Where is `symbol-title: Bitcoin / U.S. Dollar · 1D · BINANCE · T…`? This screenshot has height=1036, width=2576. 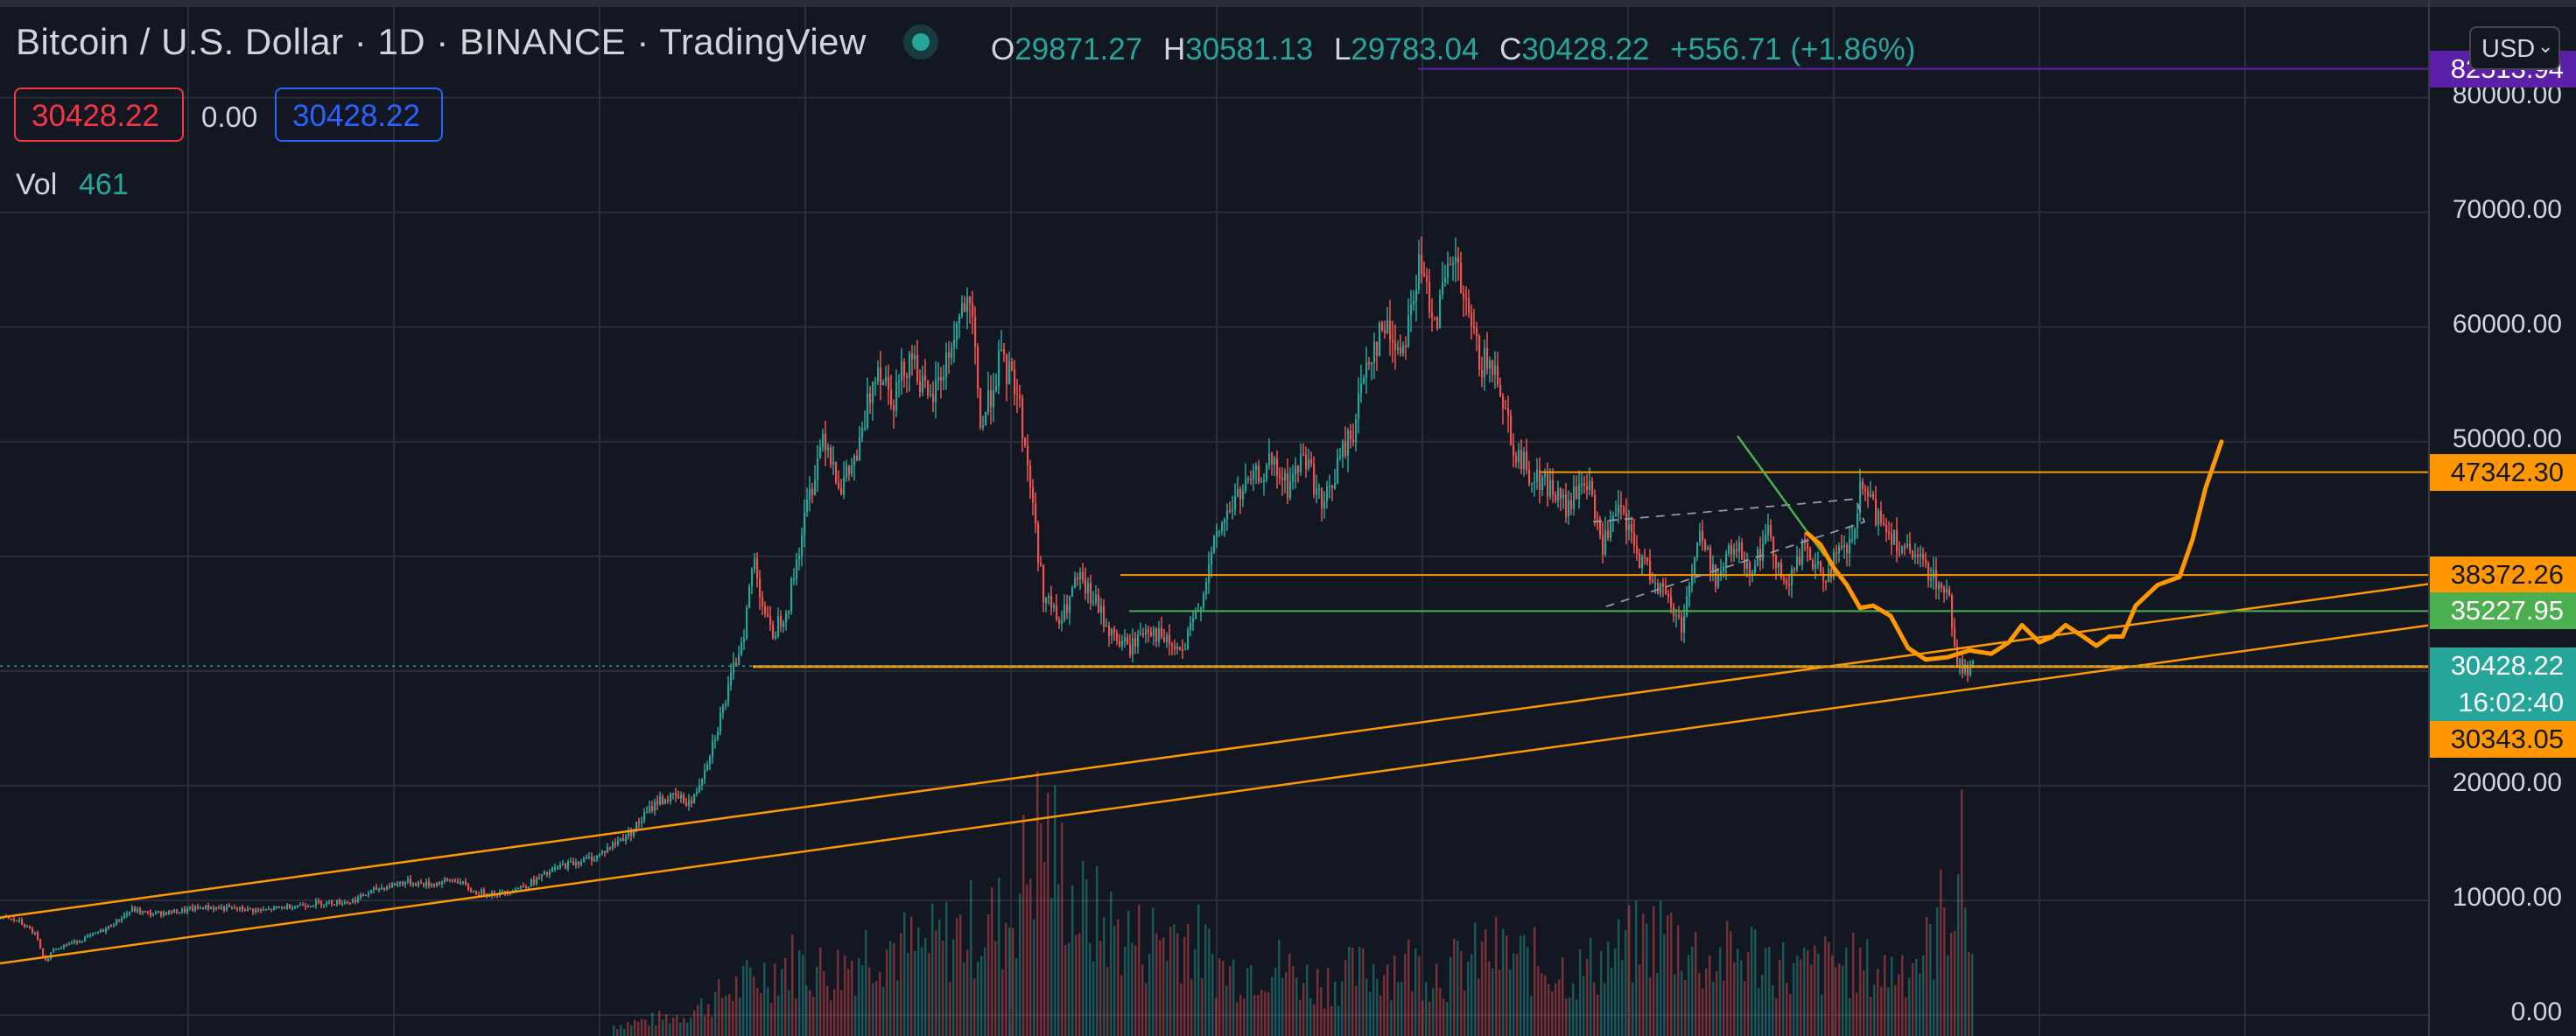
symbol-title: Bitcoin / U.S. Dollar · 1D · BINANCE · T… is located at coordinates (442, 41).